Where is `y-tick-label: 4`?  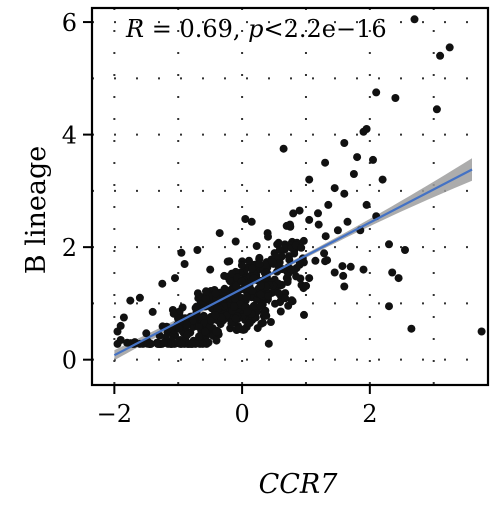
y-tick-label: 4 is located at coordinates (69, 136).